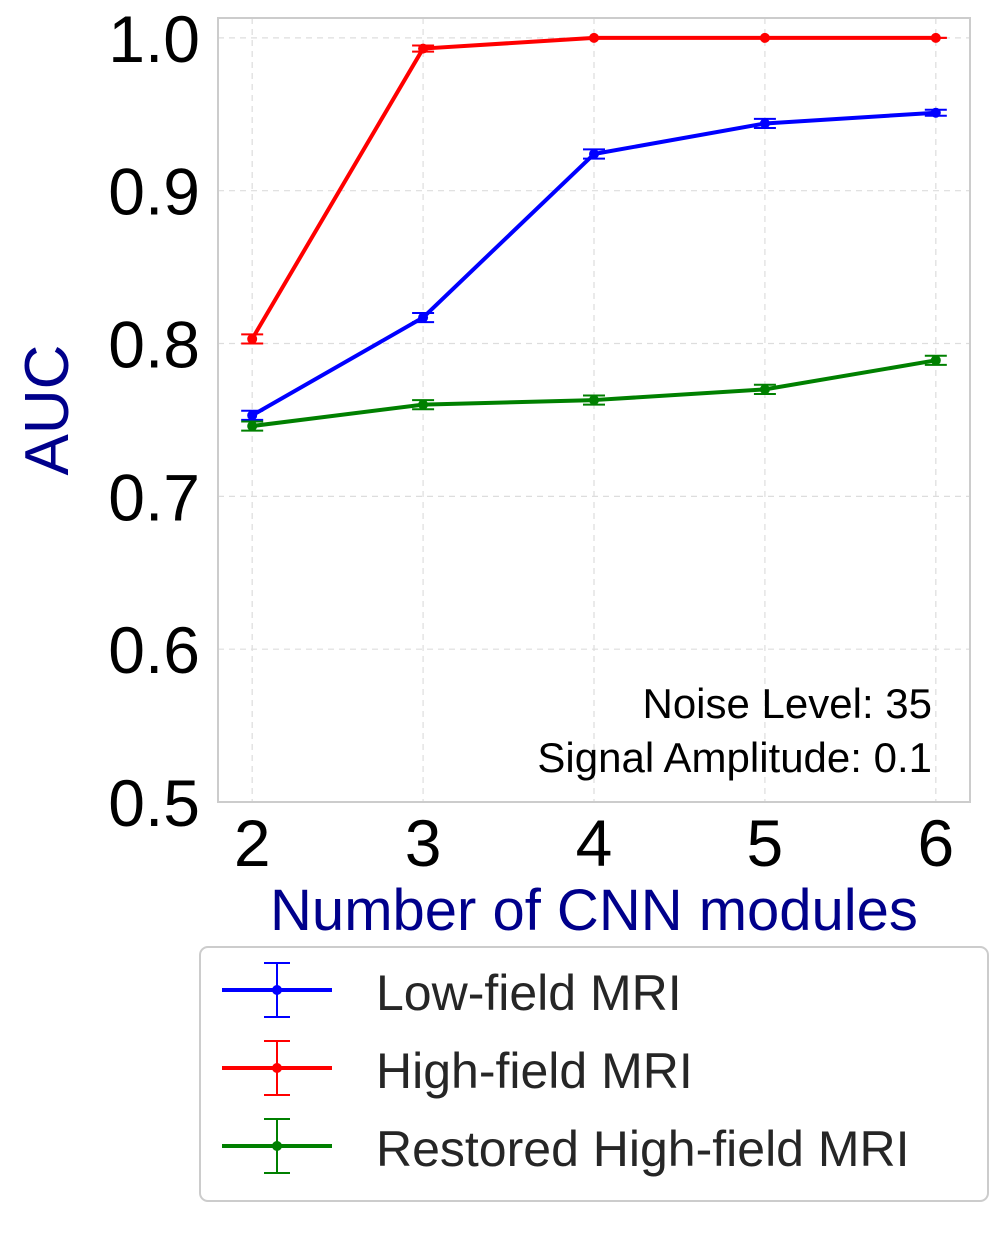  Describe the element at coordinates (594, 393) in the screenshot. I see `series-restored` at that location.